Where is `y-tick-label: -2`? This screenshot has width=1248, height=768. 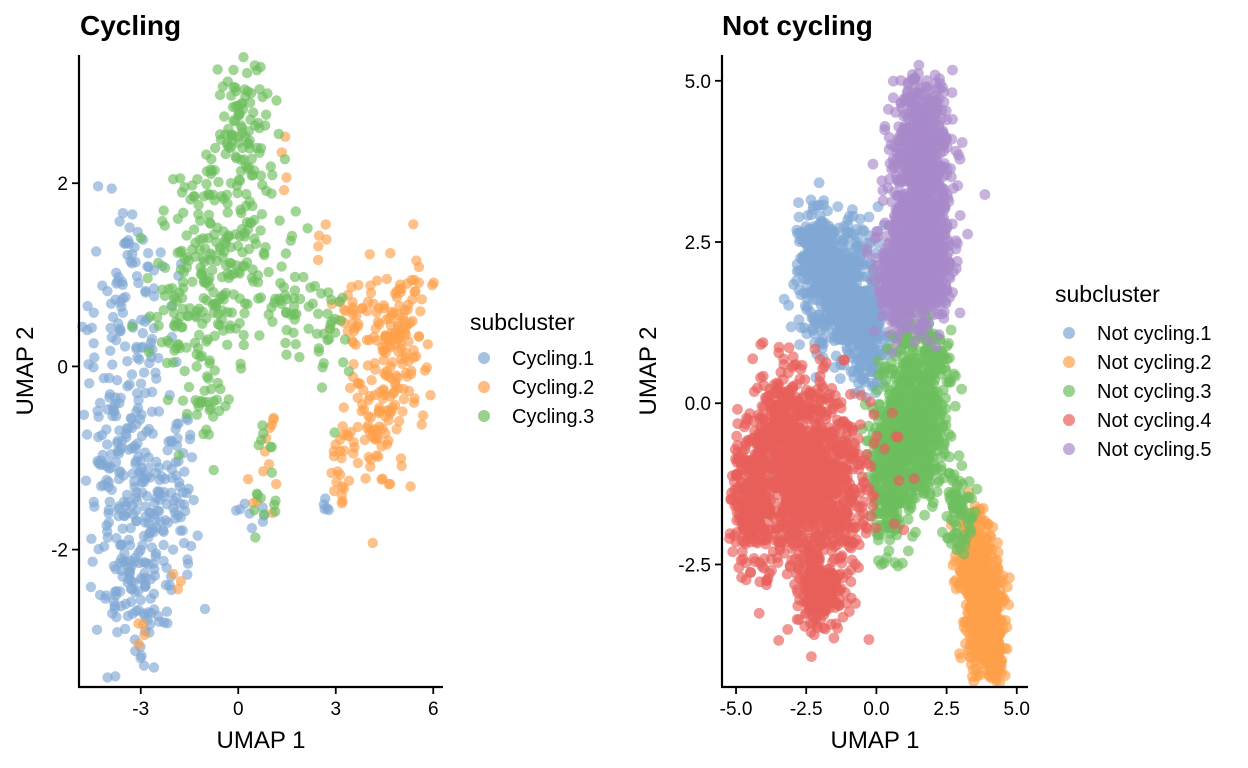 y-tick-label: -2 is located at coordinates (59, 551).